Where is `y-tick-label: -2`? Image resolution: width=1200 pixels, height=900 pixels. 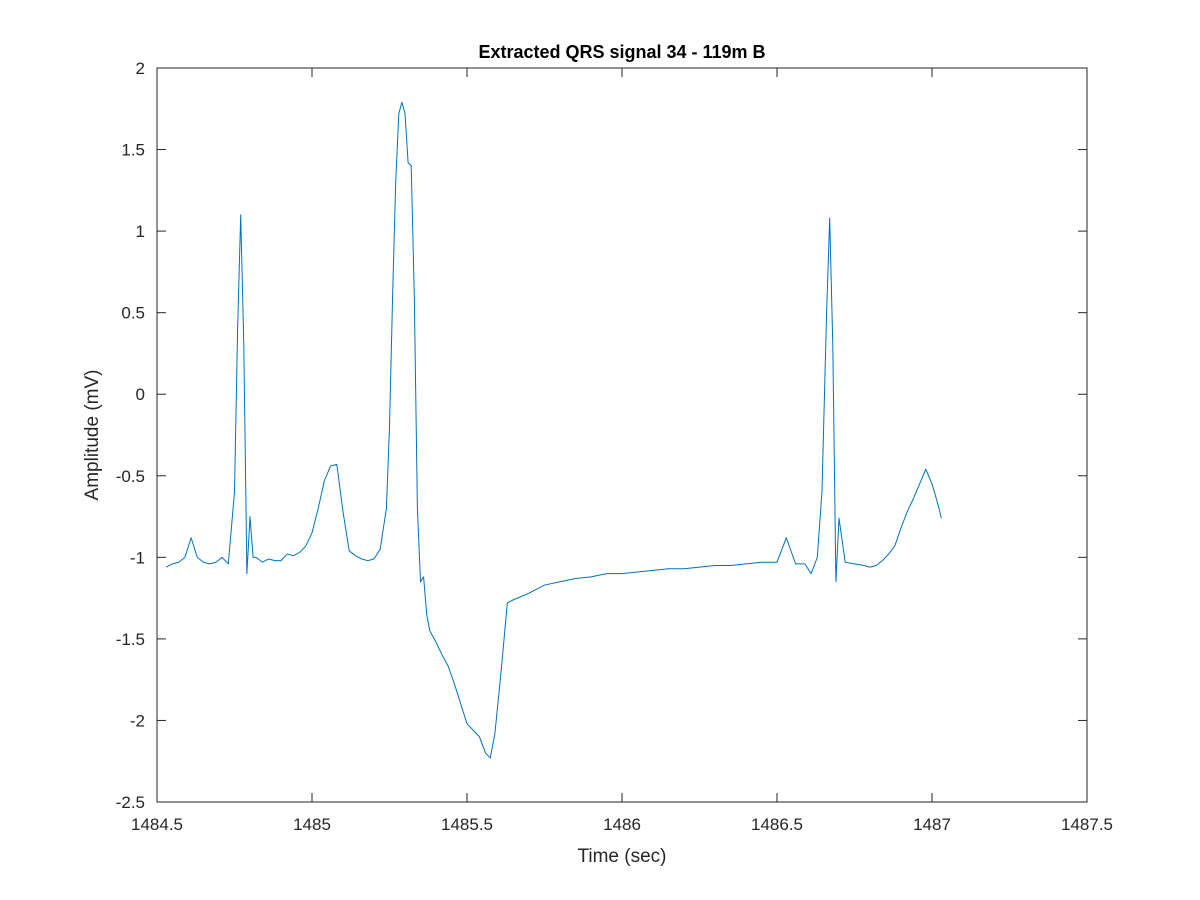
y-tick-label: -2 is located at coordinates (137, 720).